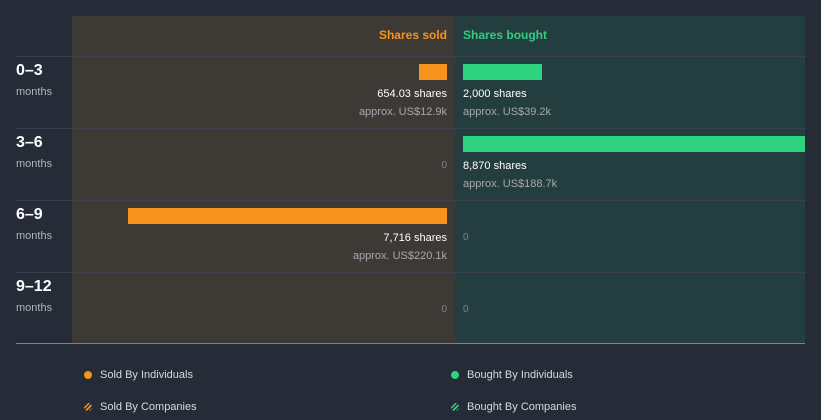  Describe the element at coordinates (507, 112) in the screenshot. I see `bought-value-label: approx. US$39.2k` at that location.